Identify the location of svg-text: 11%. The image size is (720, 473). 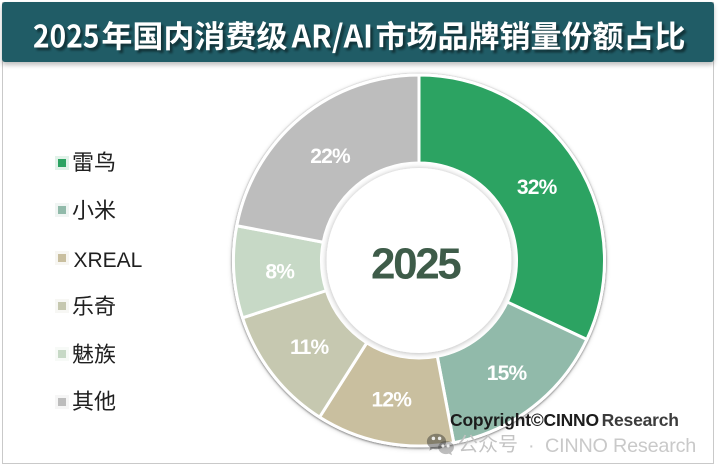
(310, 347).